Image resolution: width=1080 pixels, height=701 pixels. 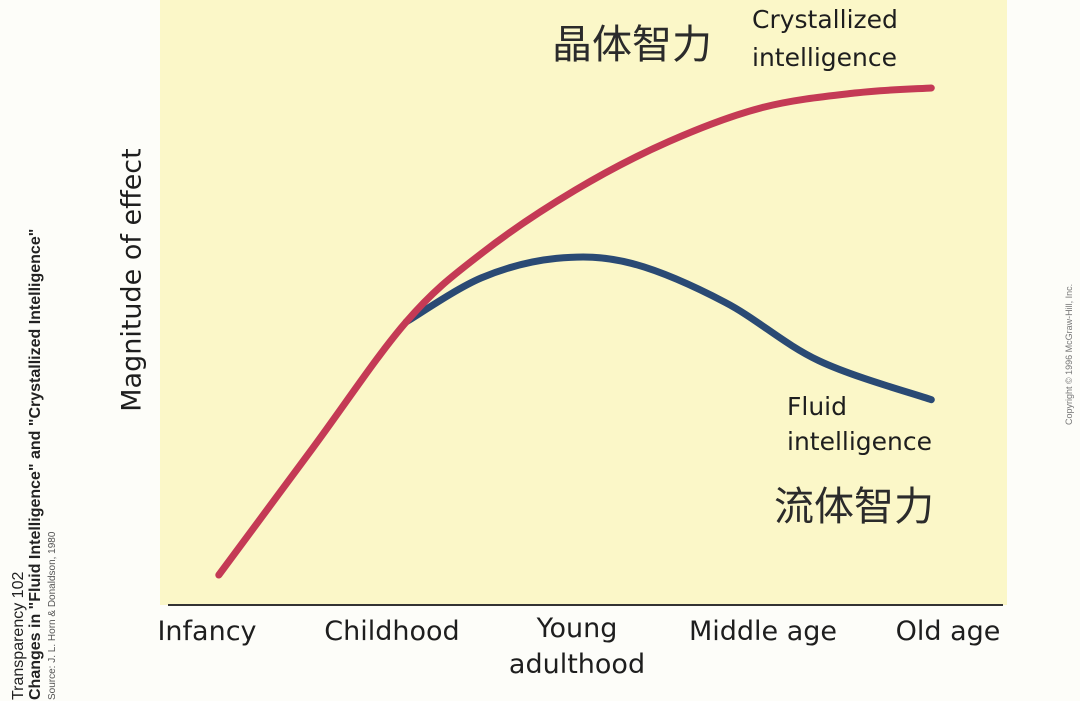 What do you see at coordinates (859, 441) in the screenshot?
I see `fluid-label-line2: intelligence` at bounding box center [859, 441].